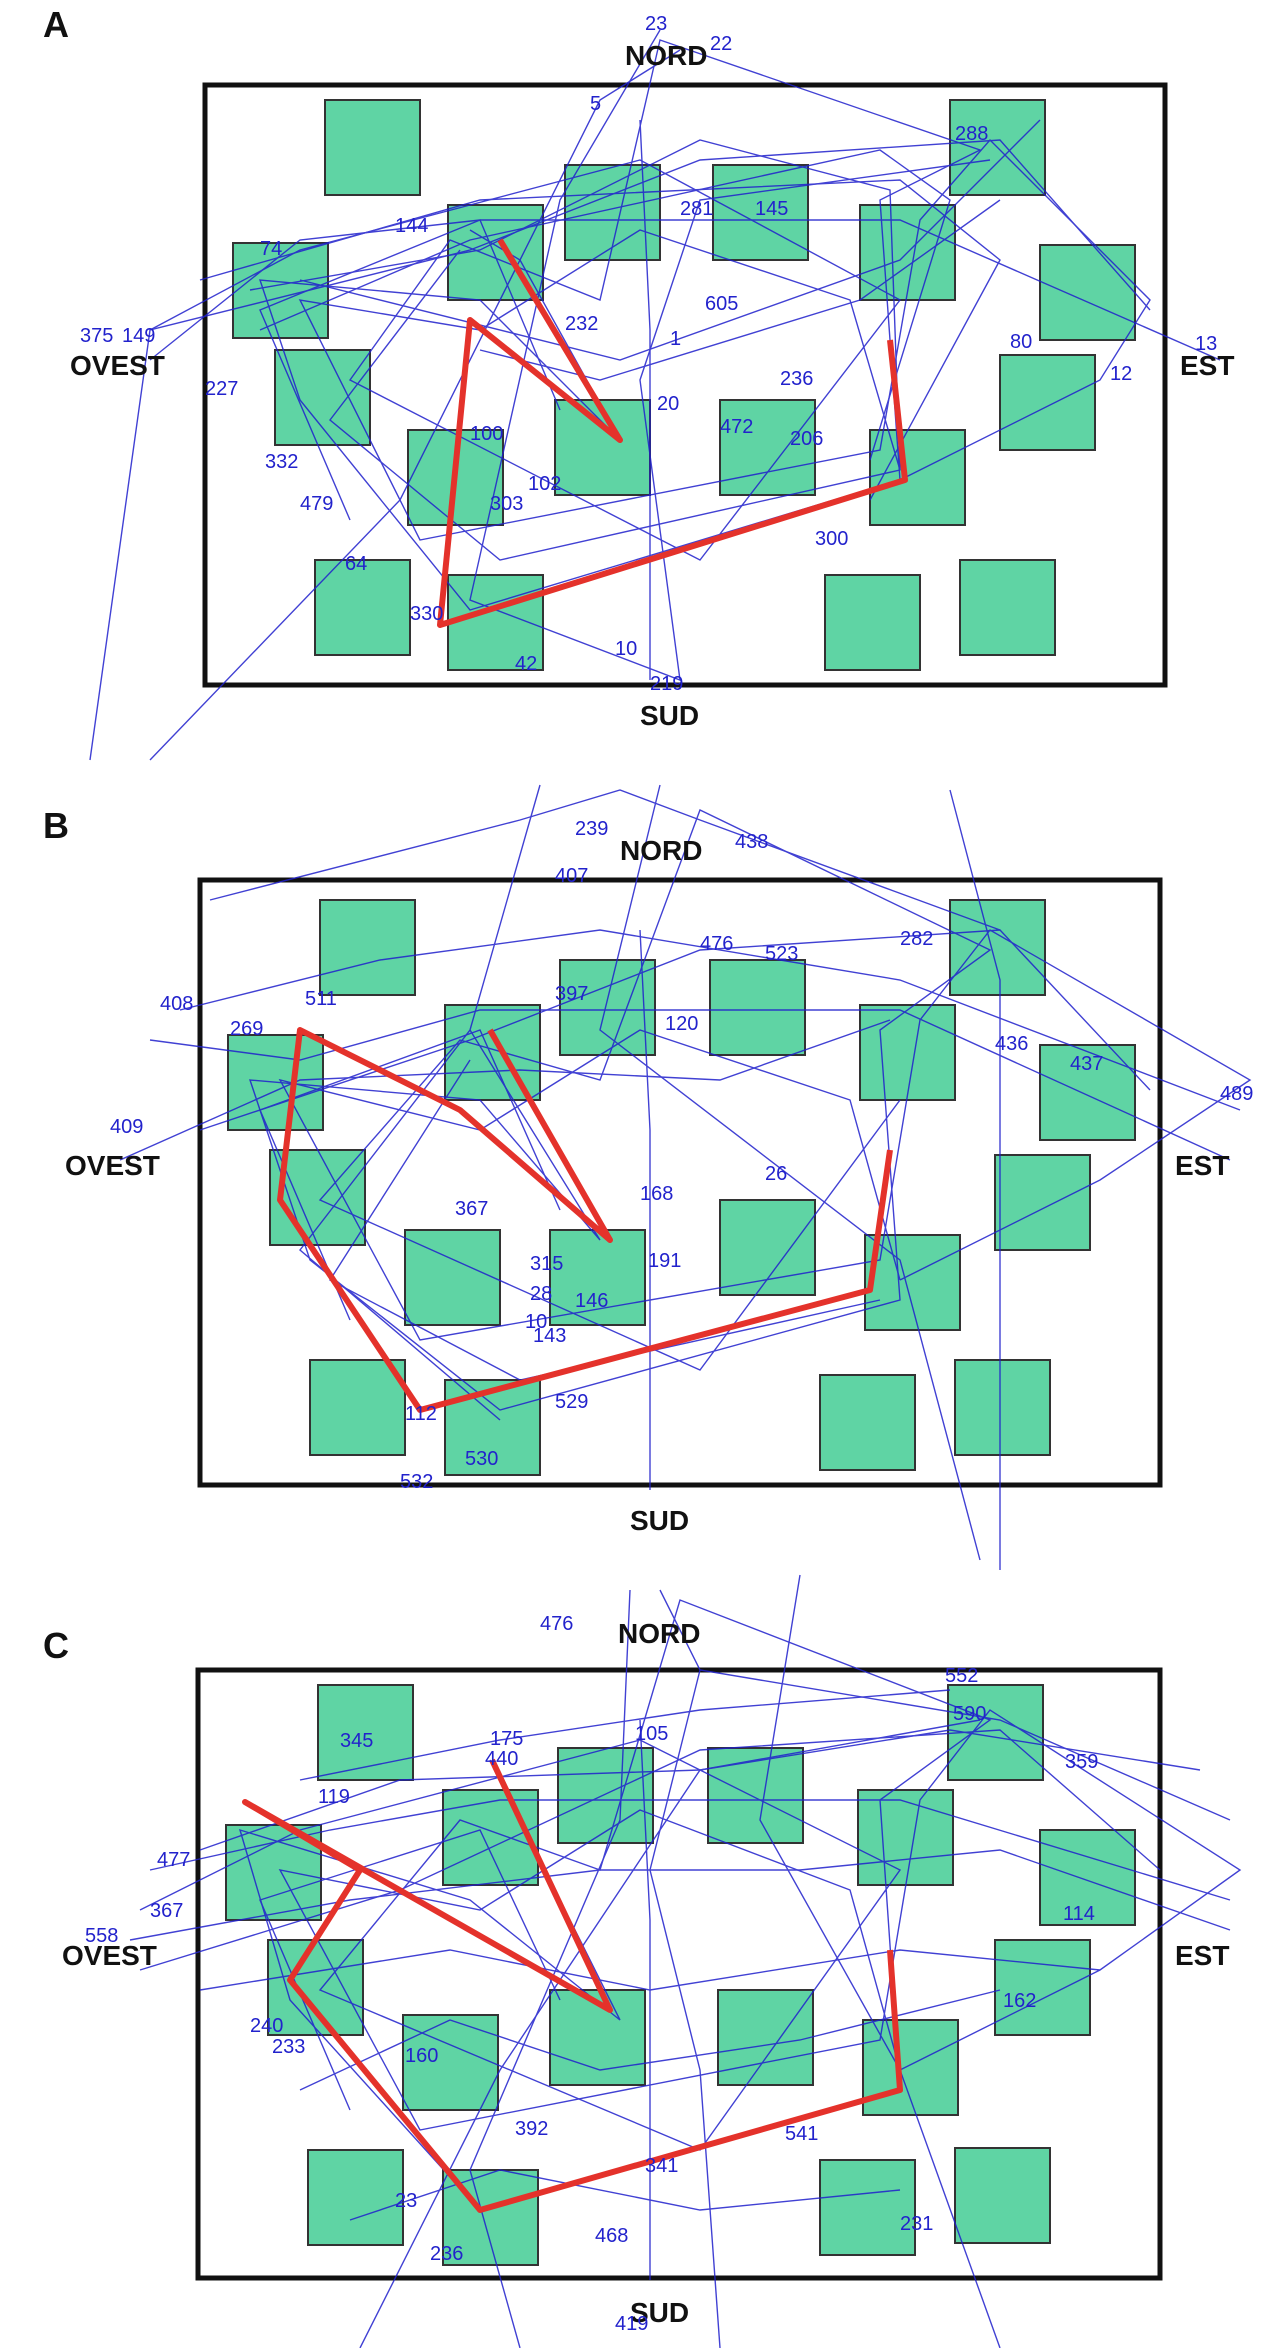  What do you see at coordinates (416, 1482) in the screenshot?
I see `fixation-number: 532` at bounding box center [416, 1482].